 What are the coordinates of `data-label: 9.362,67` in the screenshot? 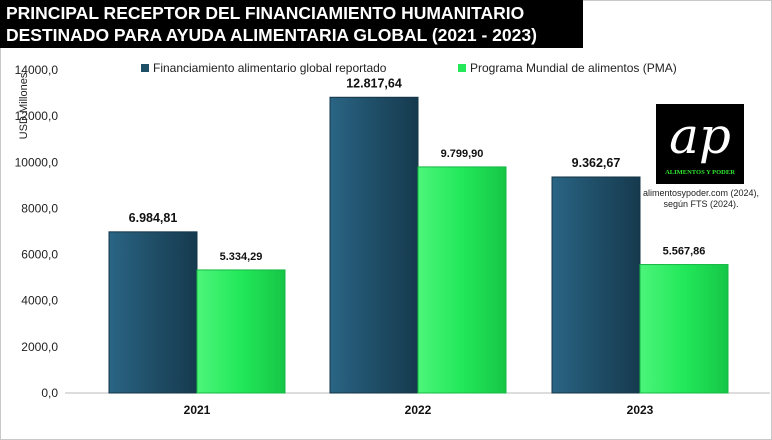 It's located at (596, 163).